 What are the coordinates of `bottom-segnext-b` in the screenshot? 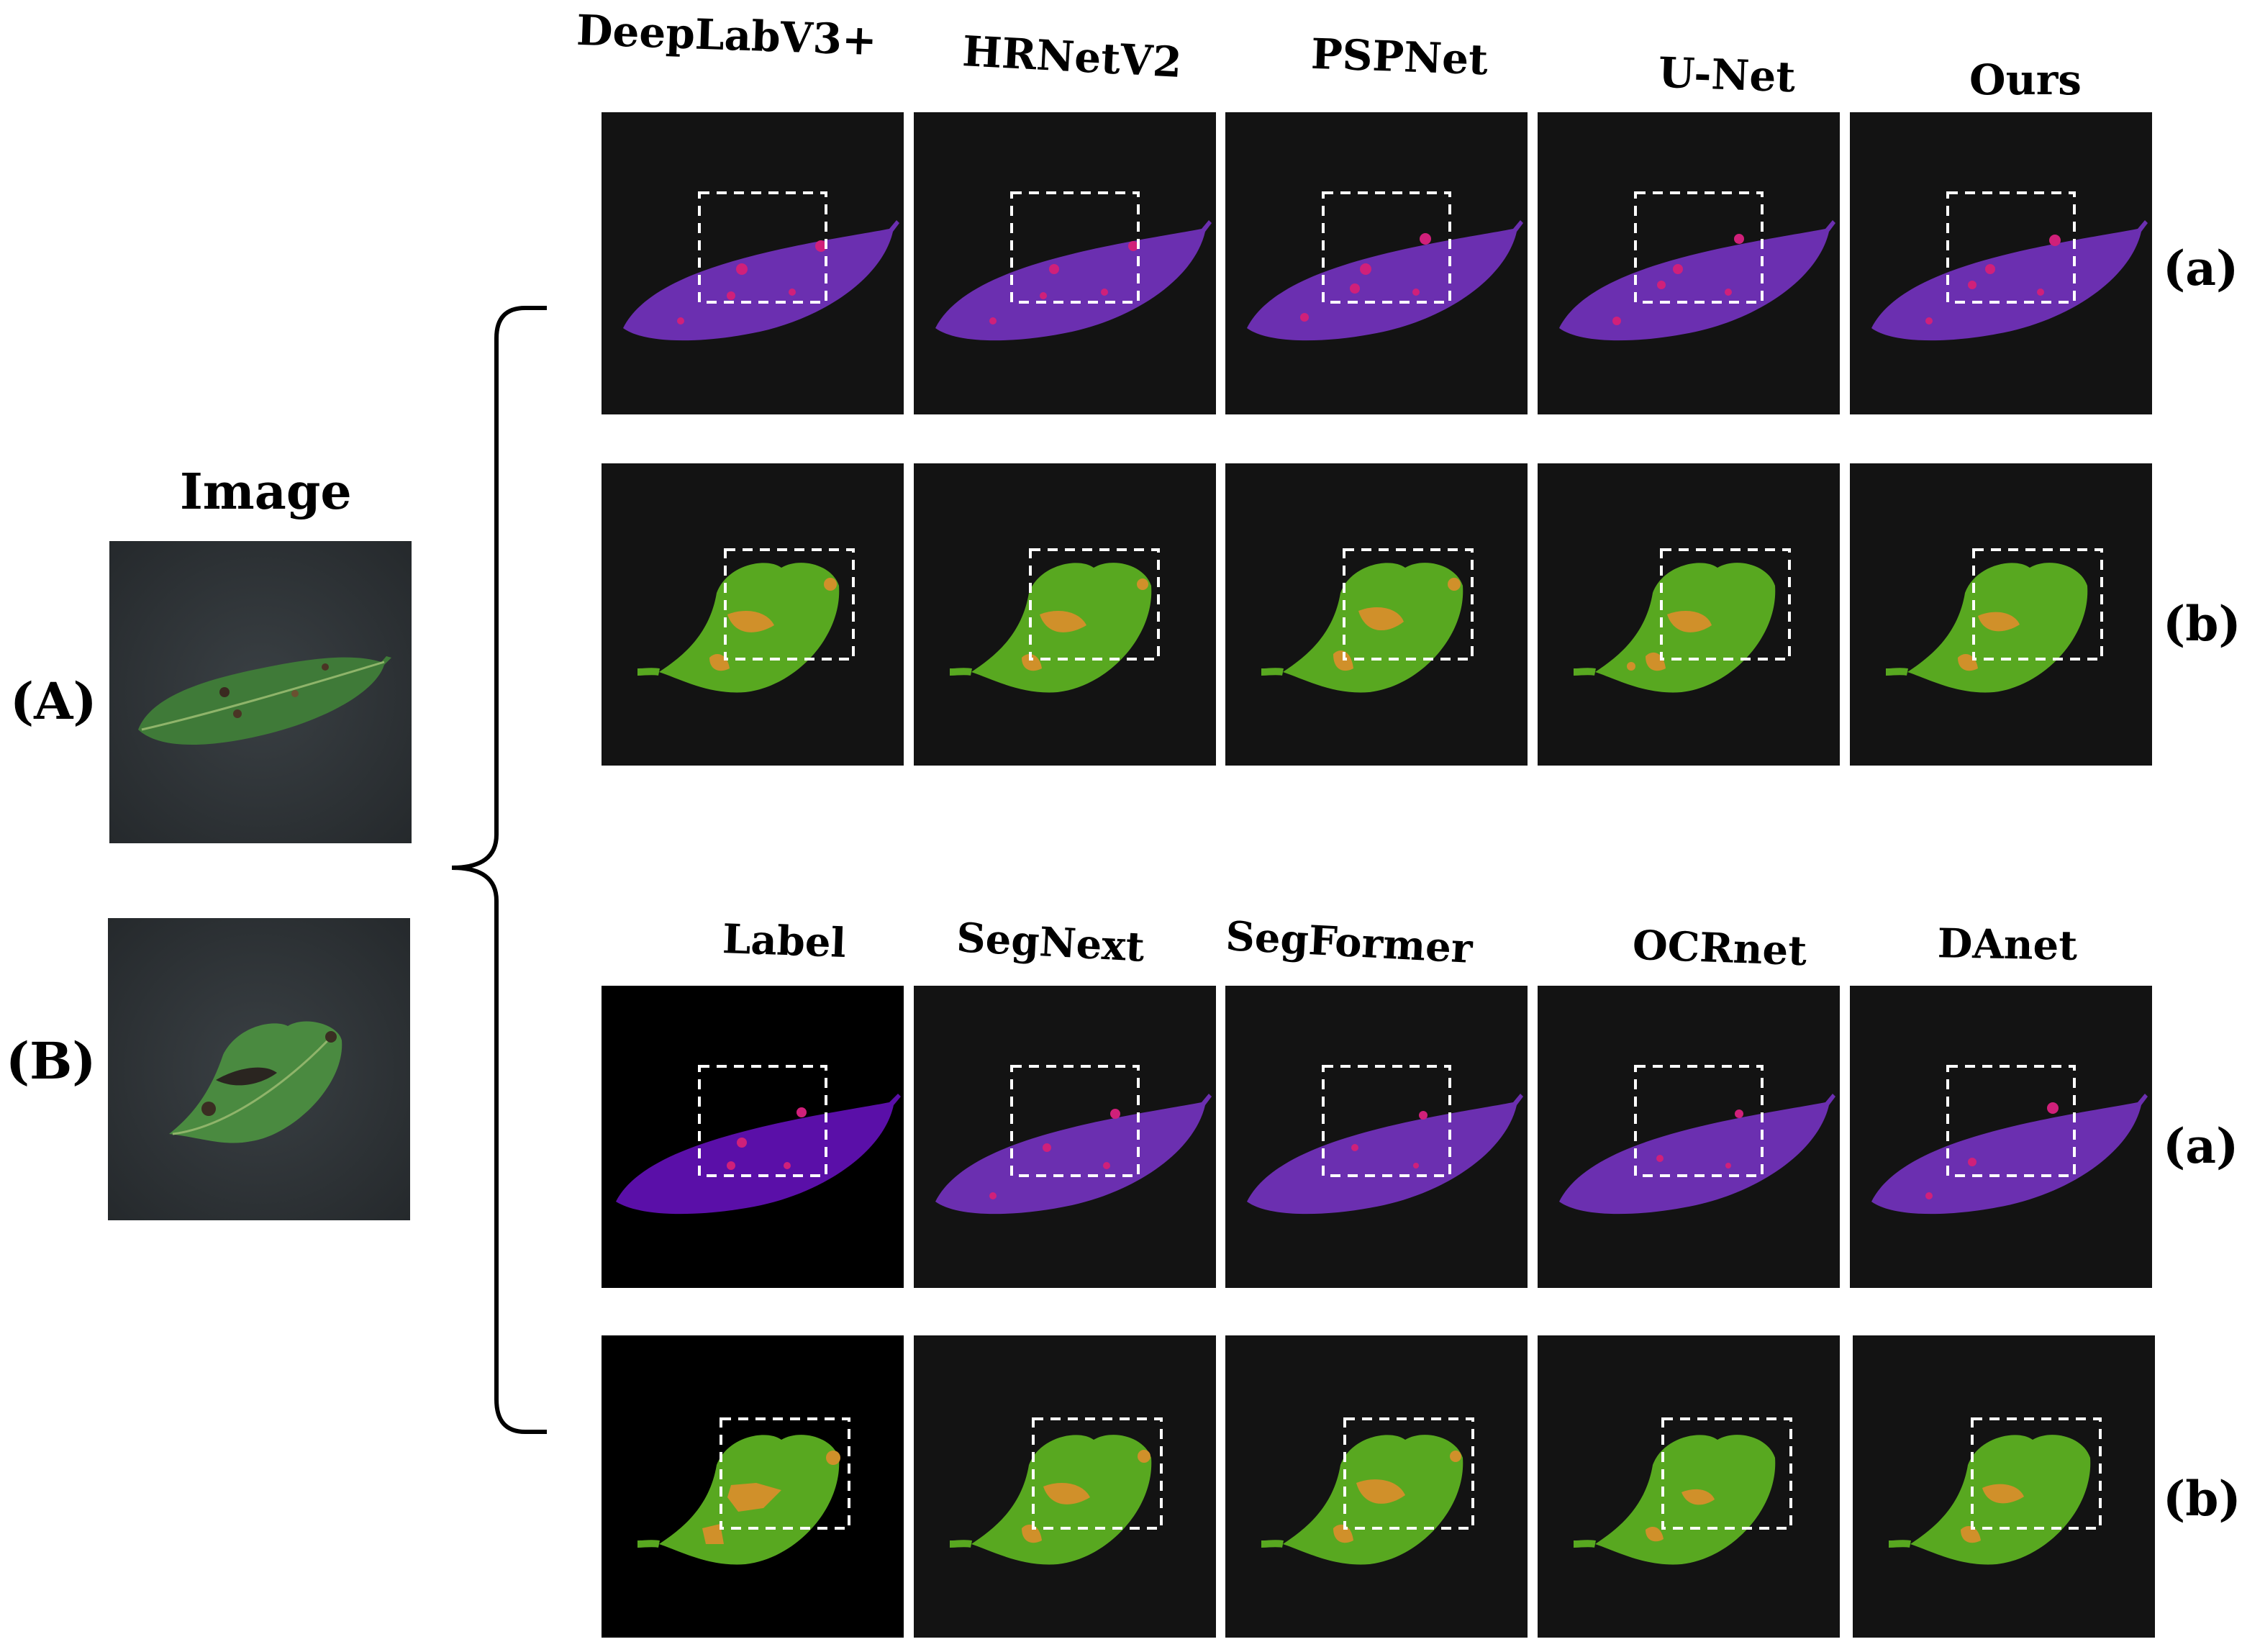 It's located at (1065, 1487).